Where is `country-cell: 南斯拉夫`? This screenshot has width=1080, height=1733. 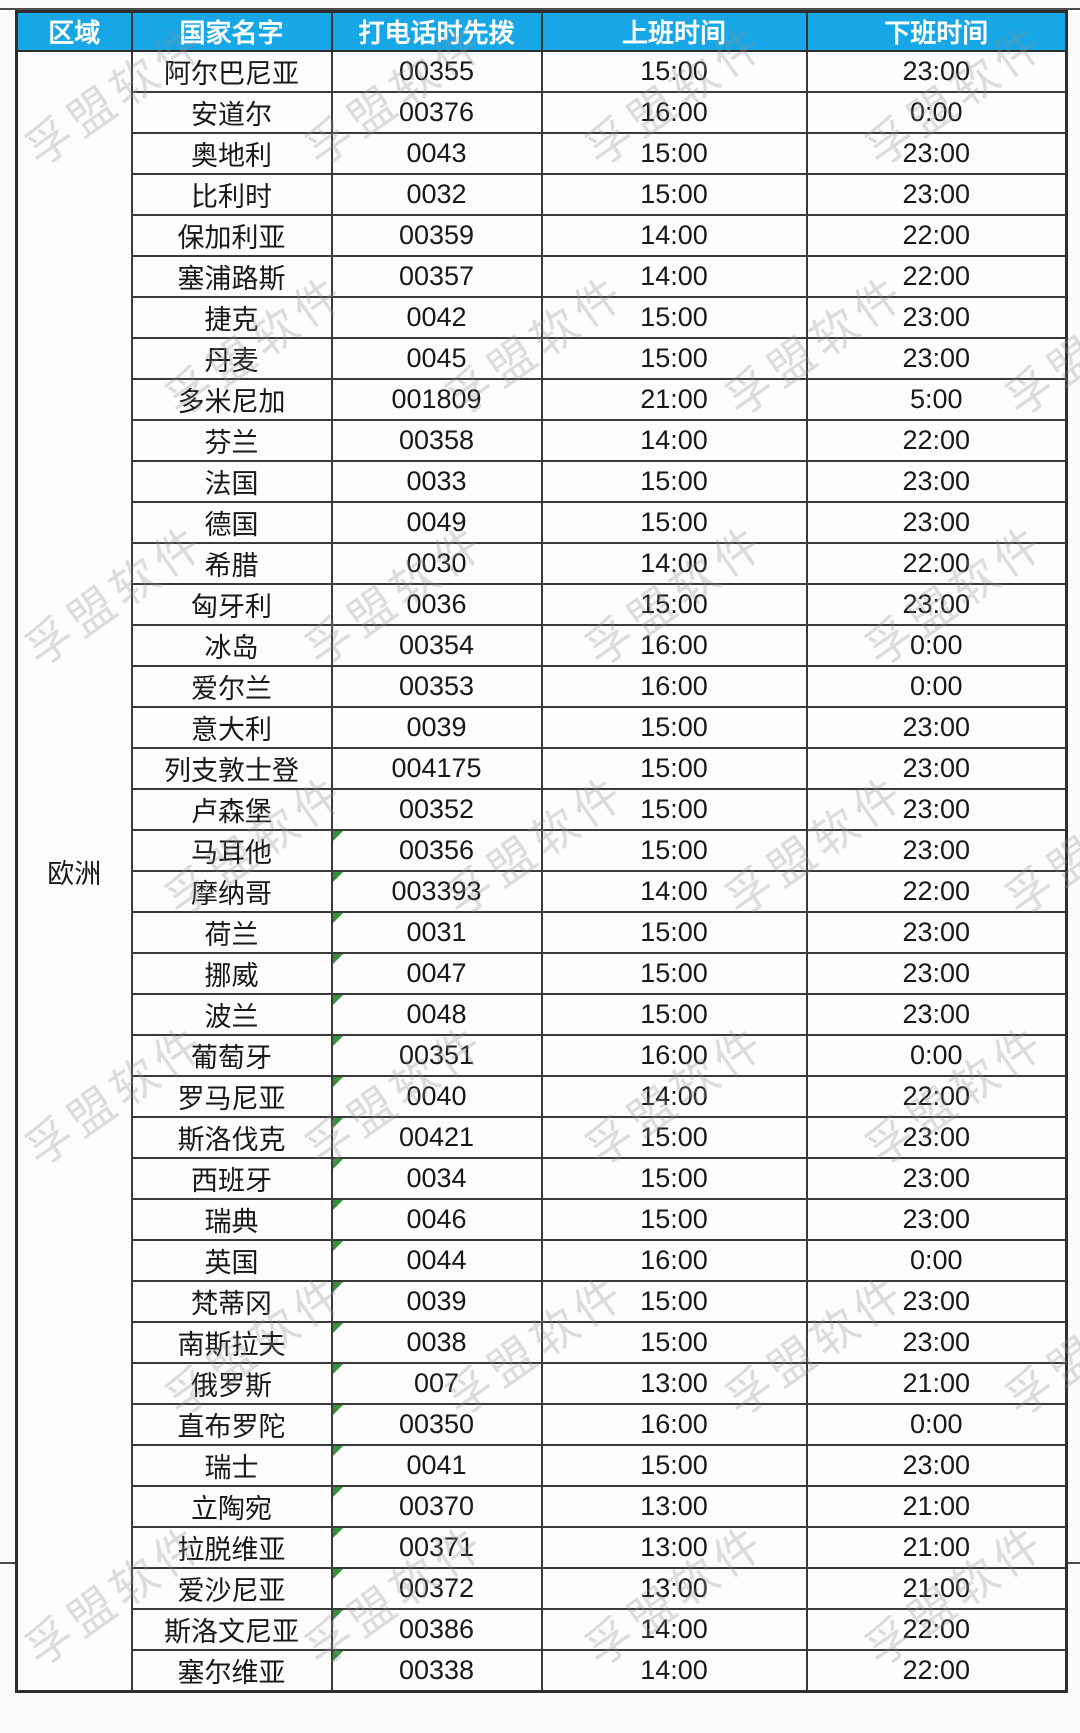 country-cell: 南斯拉夫 is located at coordinates (231, 1342).